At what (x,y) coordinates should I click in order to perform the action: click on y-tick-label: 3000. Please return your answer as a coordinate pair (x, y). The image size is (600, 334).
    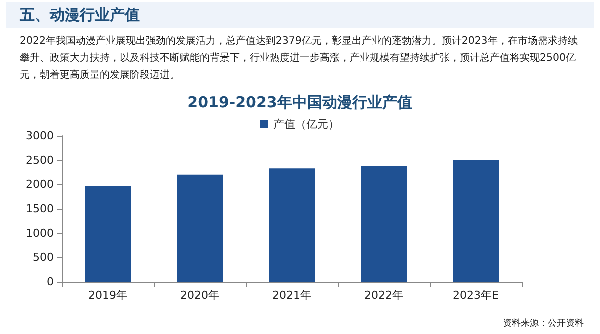
    Looking at the image, I should click on (40, 136).